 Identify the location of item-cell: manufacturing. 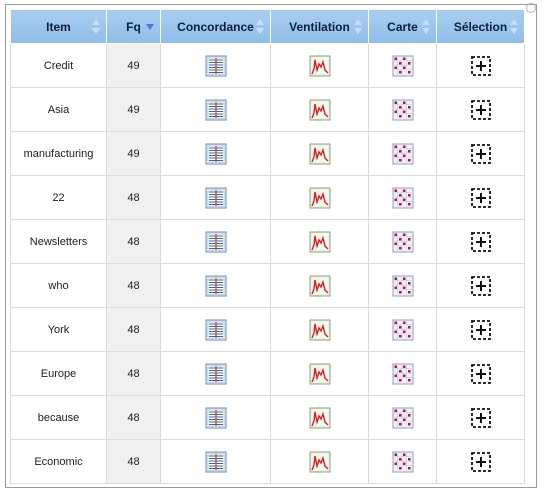
(58, 153).